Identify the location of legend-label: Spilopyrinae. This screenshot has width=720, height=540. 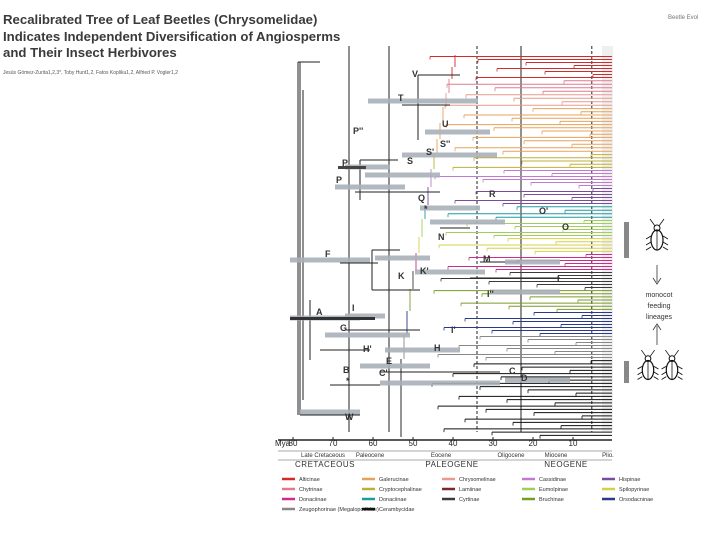
(634, 490).